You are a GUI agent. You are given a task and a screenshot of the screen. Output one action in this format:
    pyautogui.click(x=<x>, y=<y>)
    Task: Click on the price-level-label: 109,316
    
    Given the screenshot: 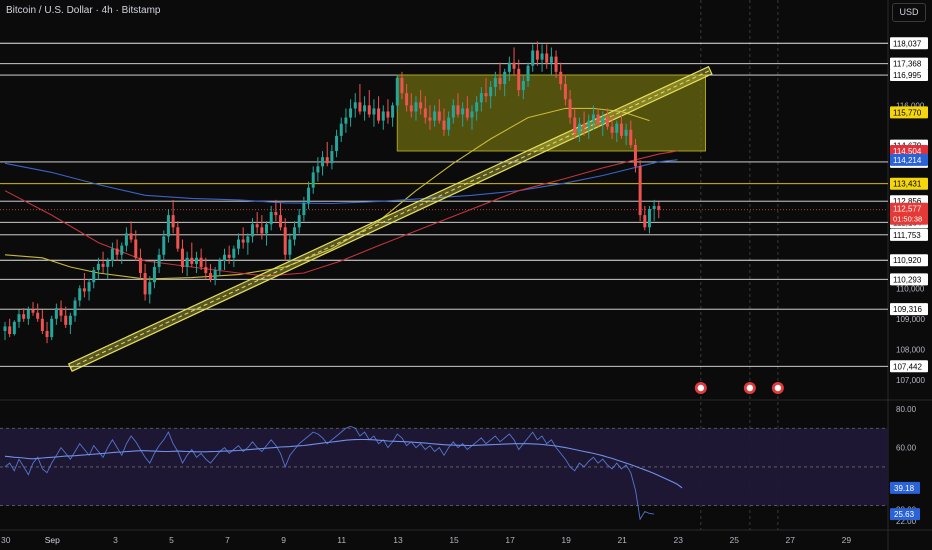 What is the action you would take?
    pyautogui.click(x=907, y=309)
    